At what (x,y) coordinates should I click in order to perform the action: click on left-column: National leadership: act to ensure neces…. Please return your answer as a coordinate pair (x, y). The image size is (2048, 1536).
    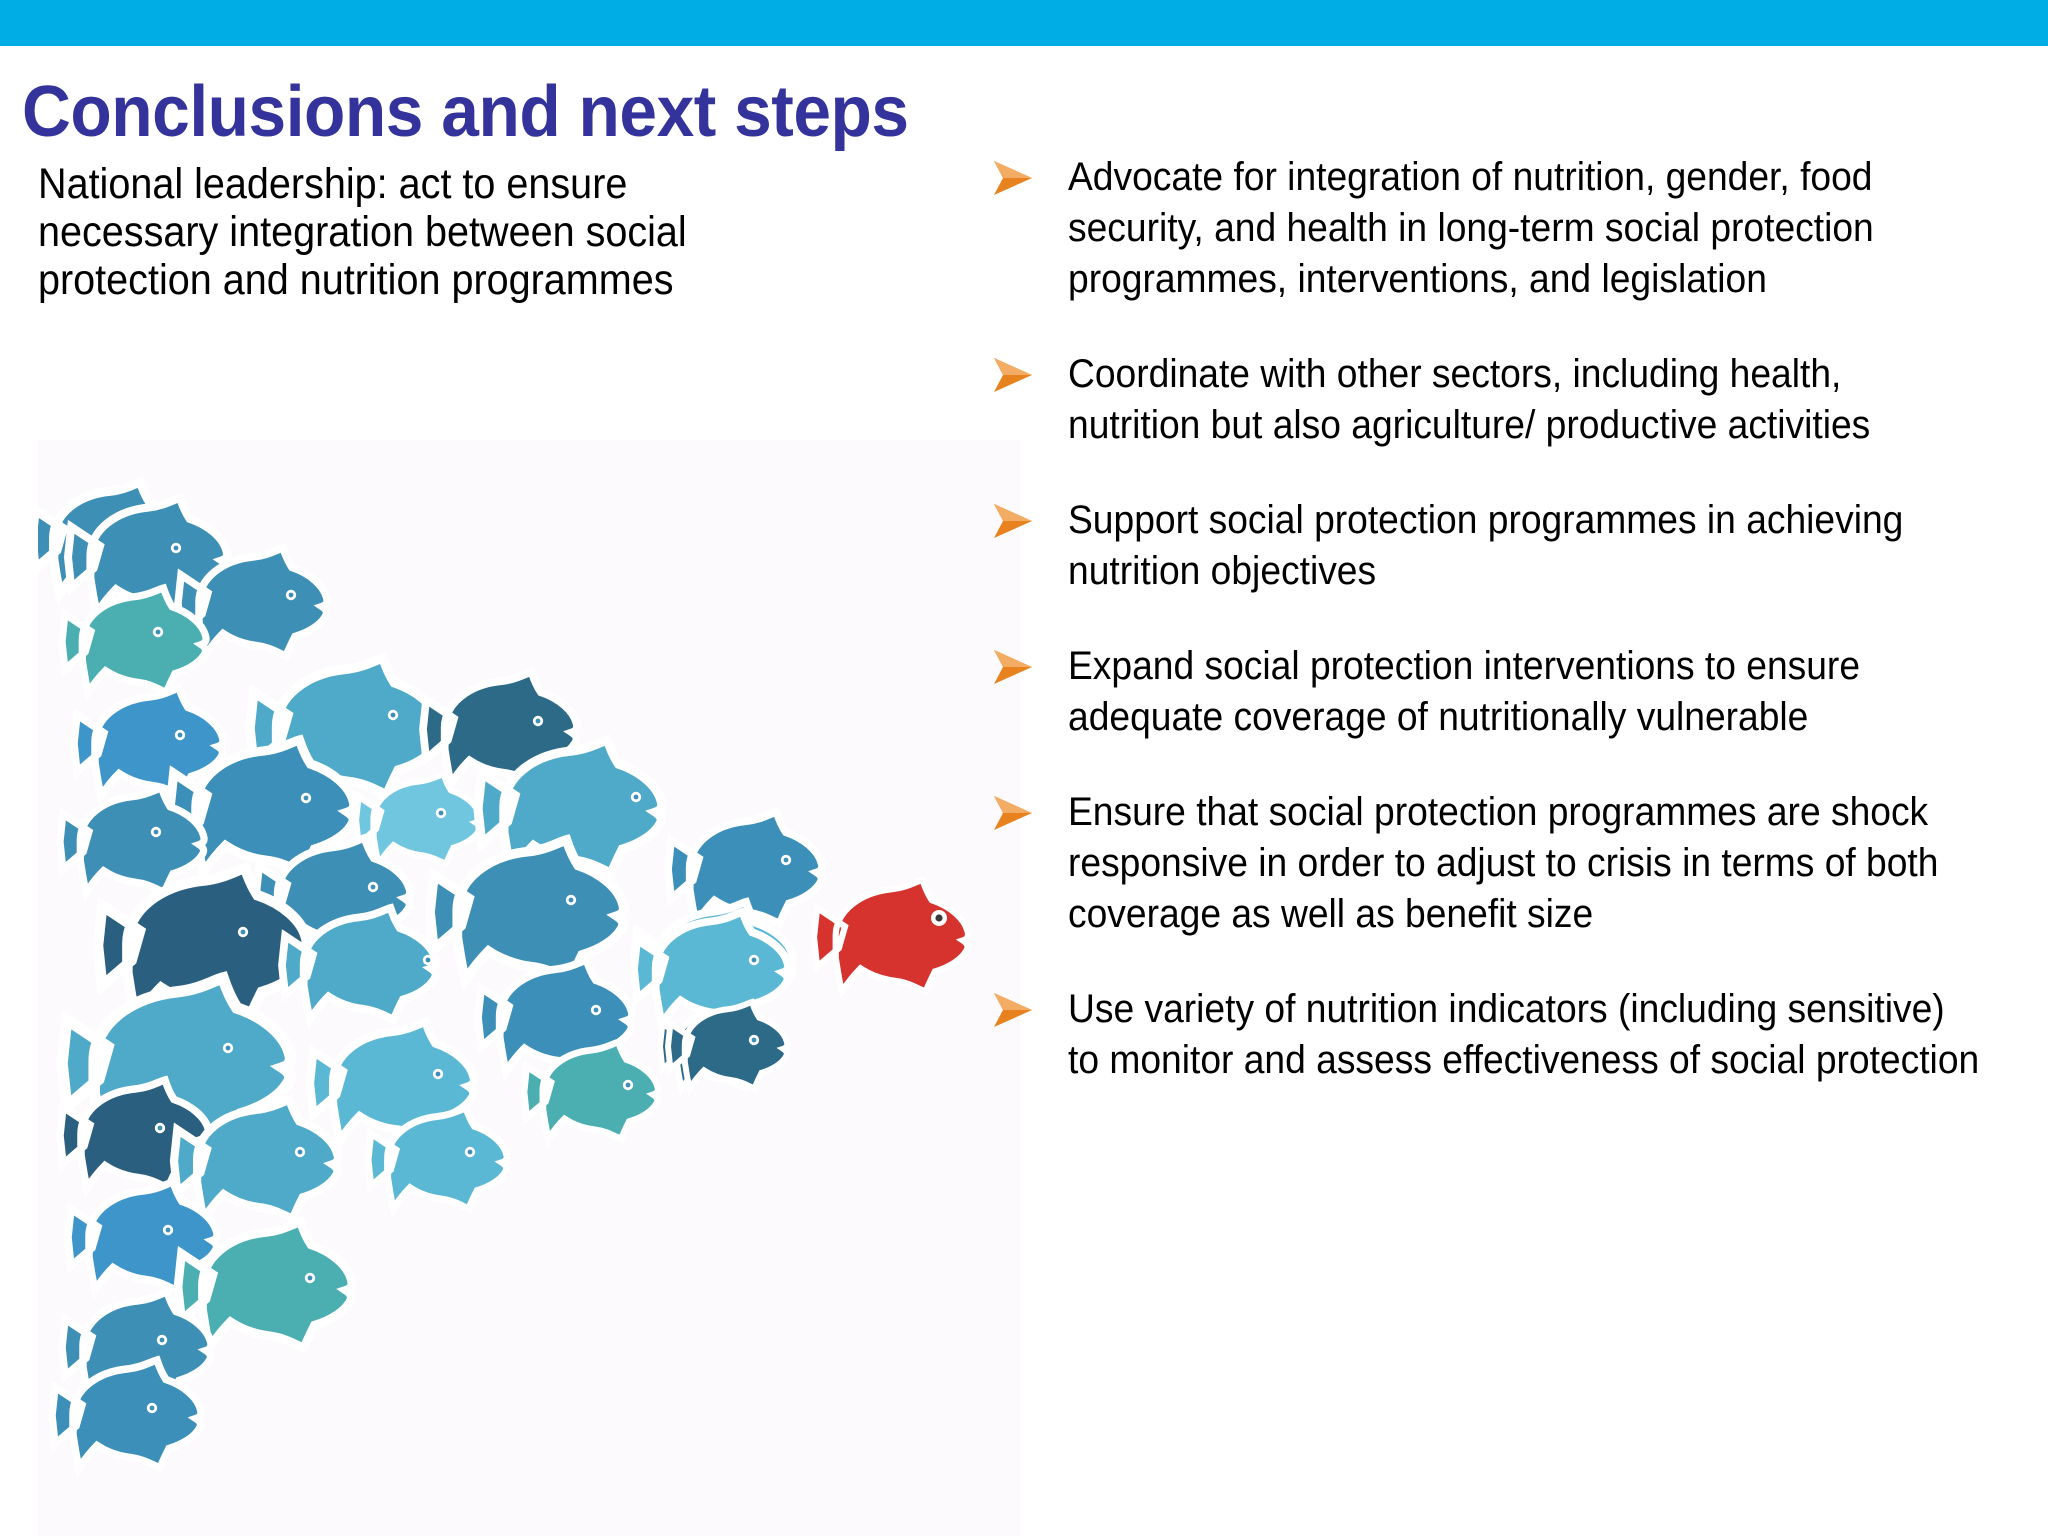
    Looking at the image, I should click on (383, 232).